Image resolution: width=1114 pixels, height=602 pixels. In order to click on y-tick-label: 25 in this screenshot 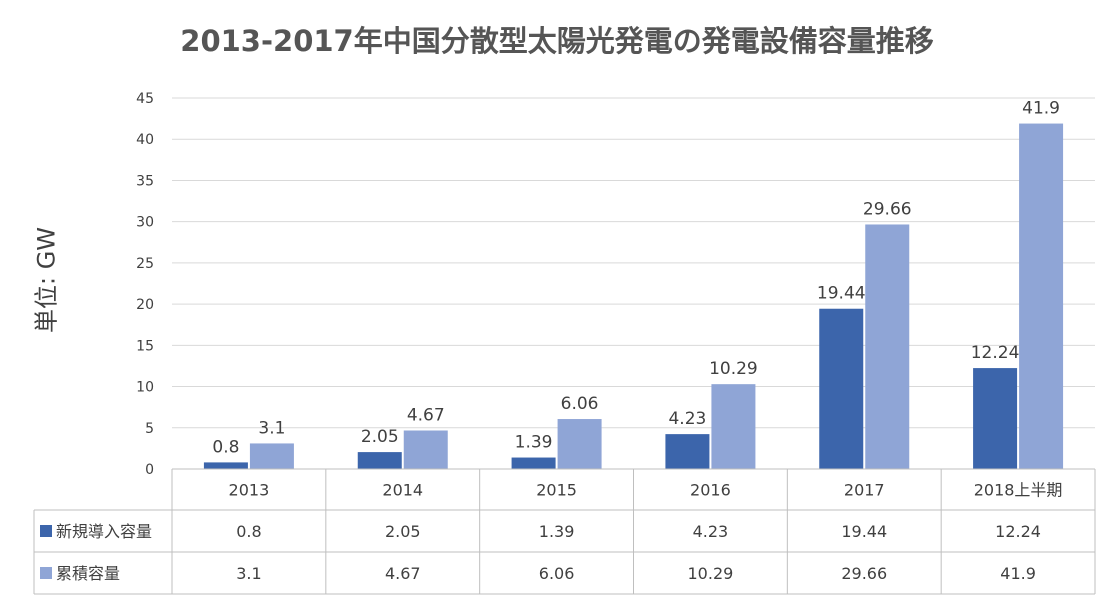, I will do `click(145, 264)`.